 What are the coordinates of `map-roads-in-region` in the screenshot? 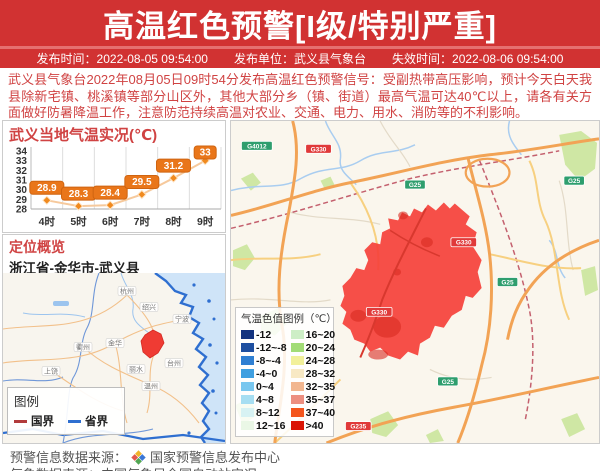 It's located at (400, 283).